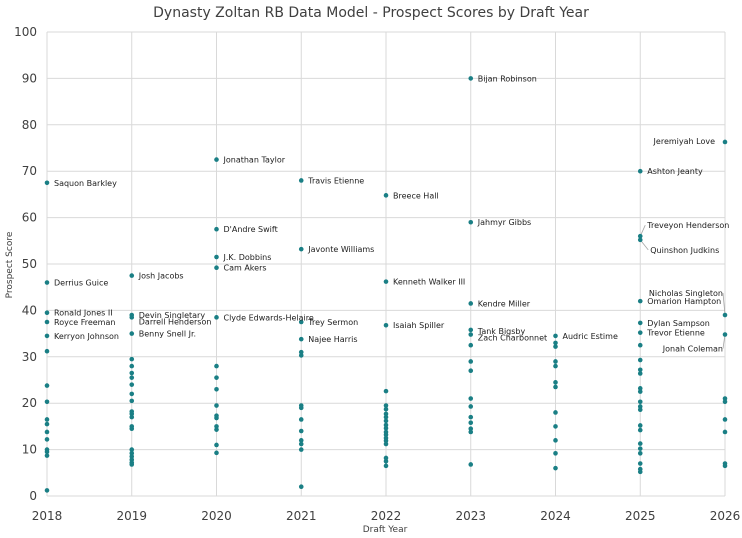  I want to click on point-label: Trevor Etienne, so click(675, 333).